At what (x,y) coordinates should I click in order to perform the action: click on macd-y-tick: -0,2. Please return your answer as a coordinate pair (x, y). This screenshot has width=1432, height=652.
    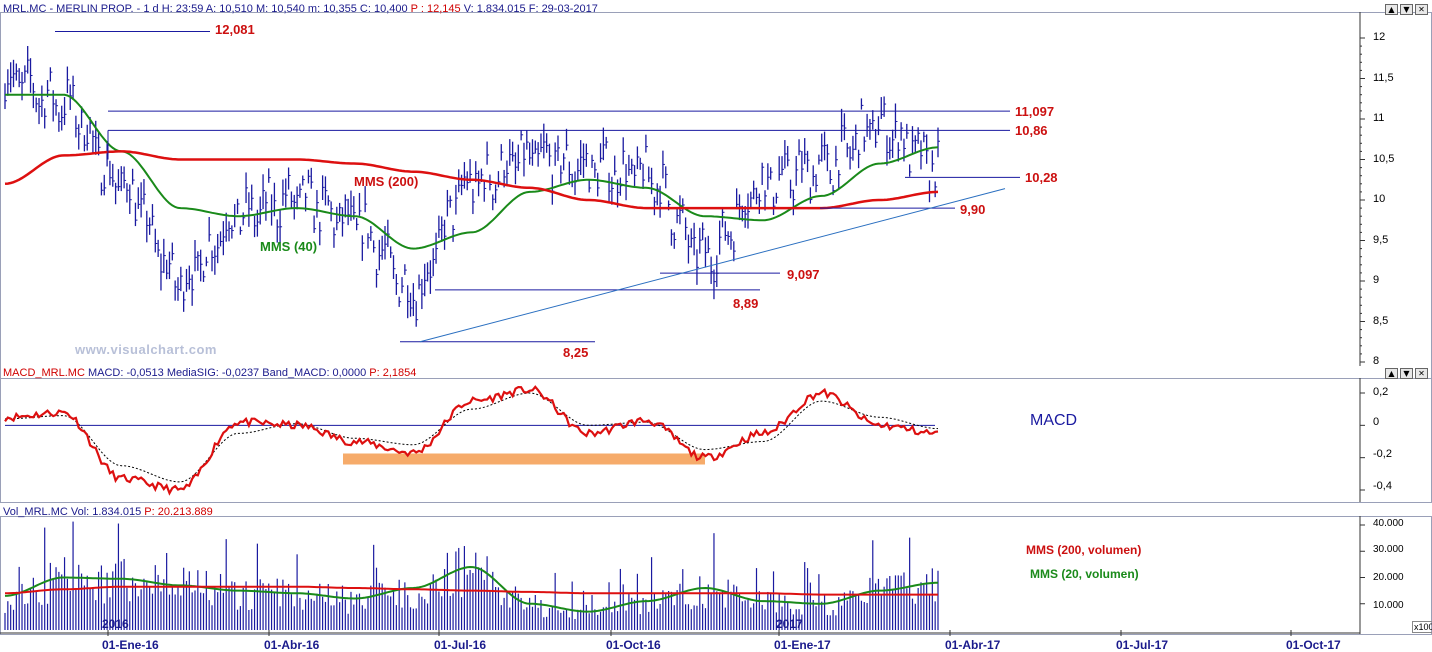
    Looking at the image, I should click on (1382, 454).